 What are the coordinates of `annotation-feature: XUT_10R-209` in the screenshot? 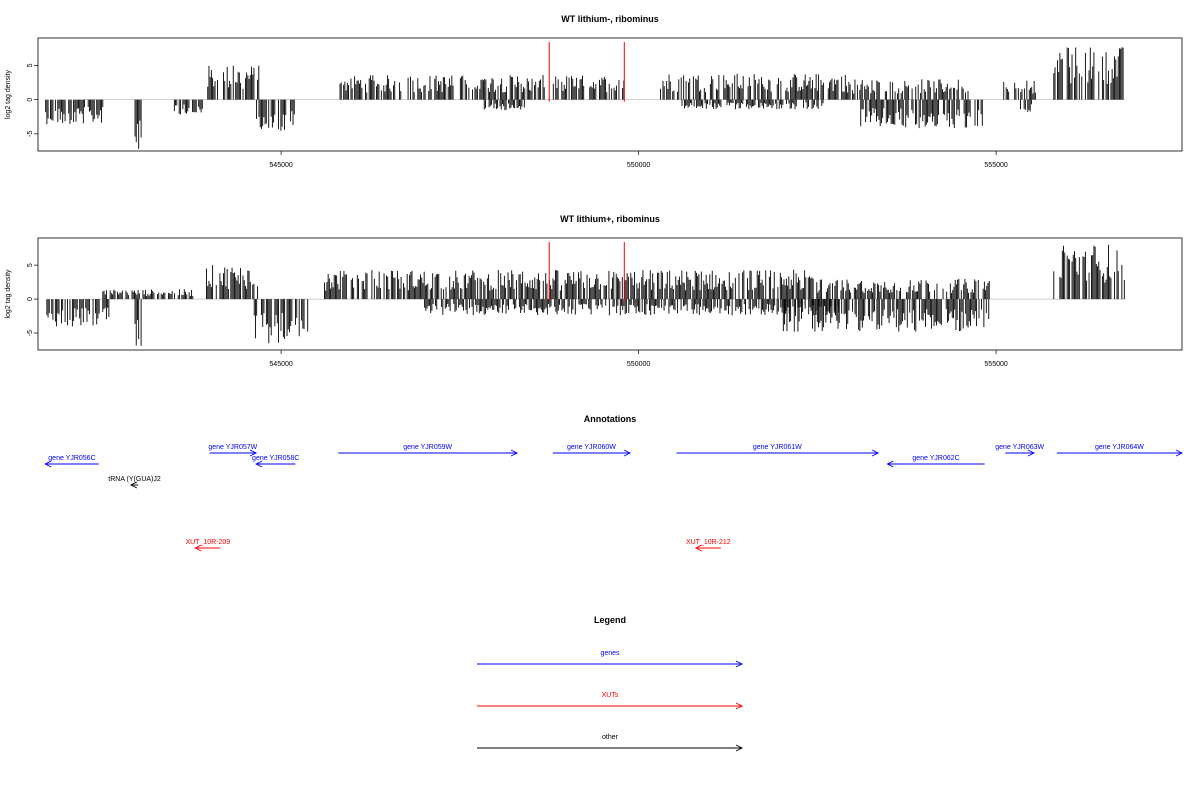 It's located at (207, 545).